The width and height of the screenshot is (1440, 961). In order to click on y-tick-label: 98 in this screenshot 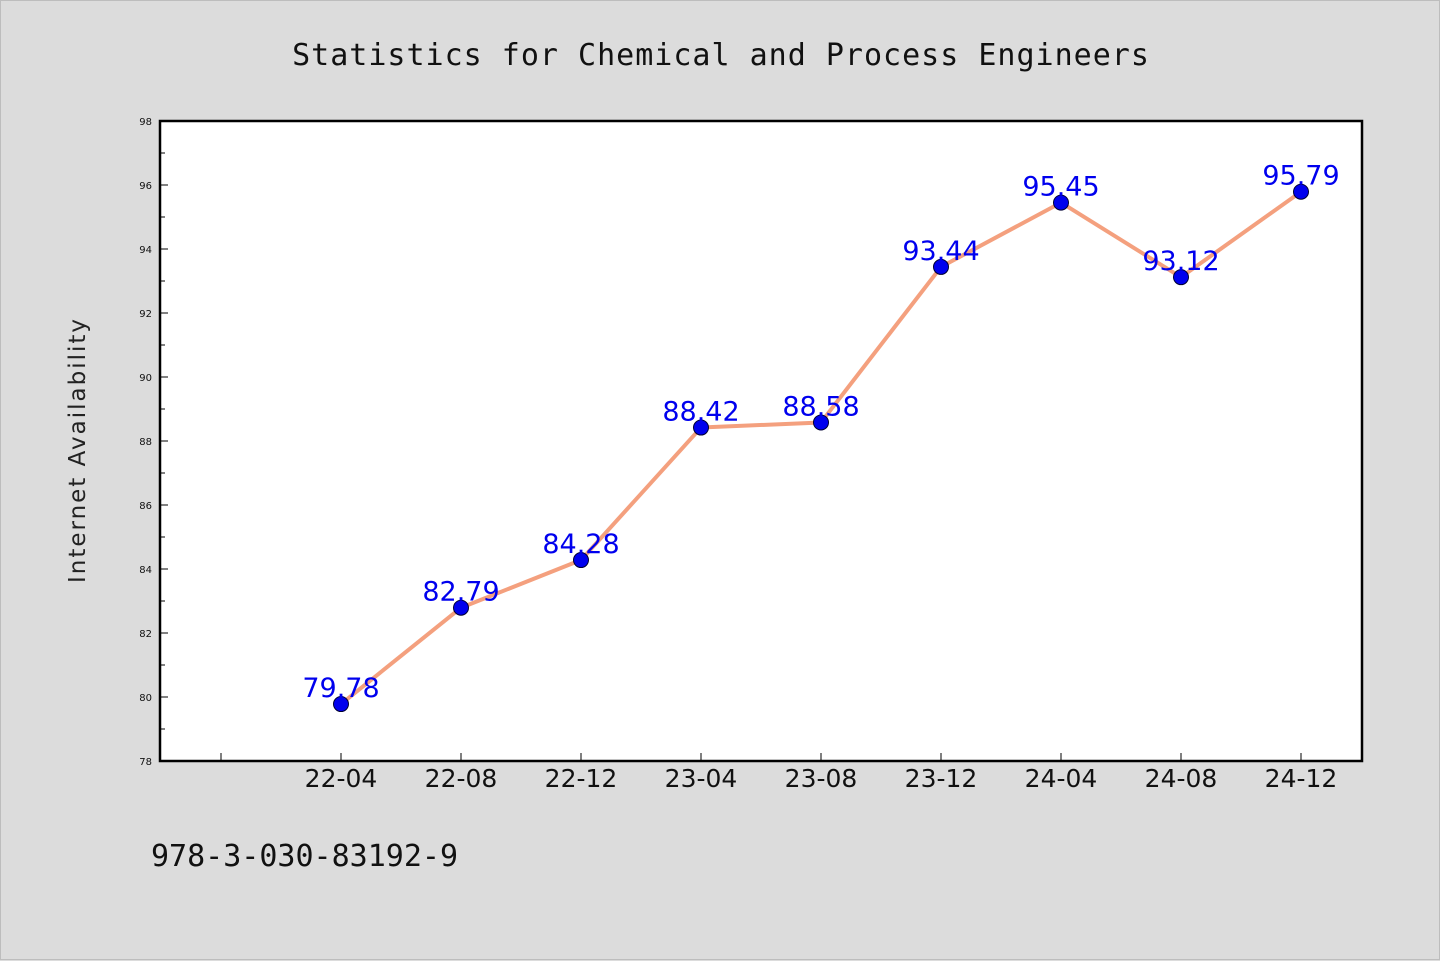, I will do `click(145, 122)`.